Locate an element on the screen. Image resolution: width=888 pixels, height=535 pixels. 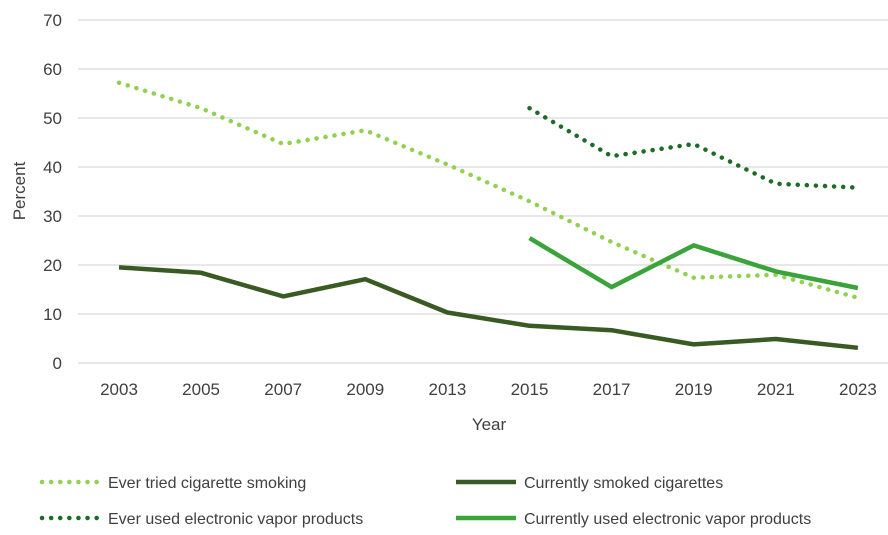
legend-label-2: Ever used electronic vapor products is located at coordinates (235, 519).